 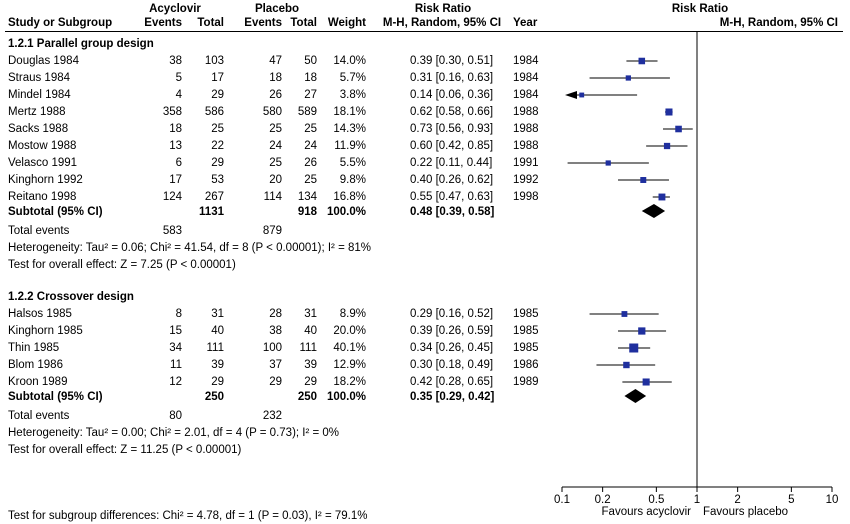 I want to click on cell-e1: 38, so click(x=175, y=61).